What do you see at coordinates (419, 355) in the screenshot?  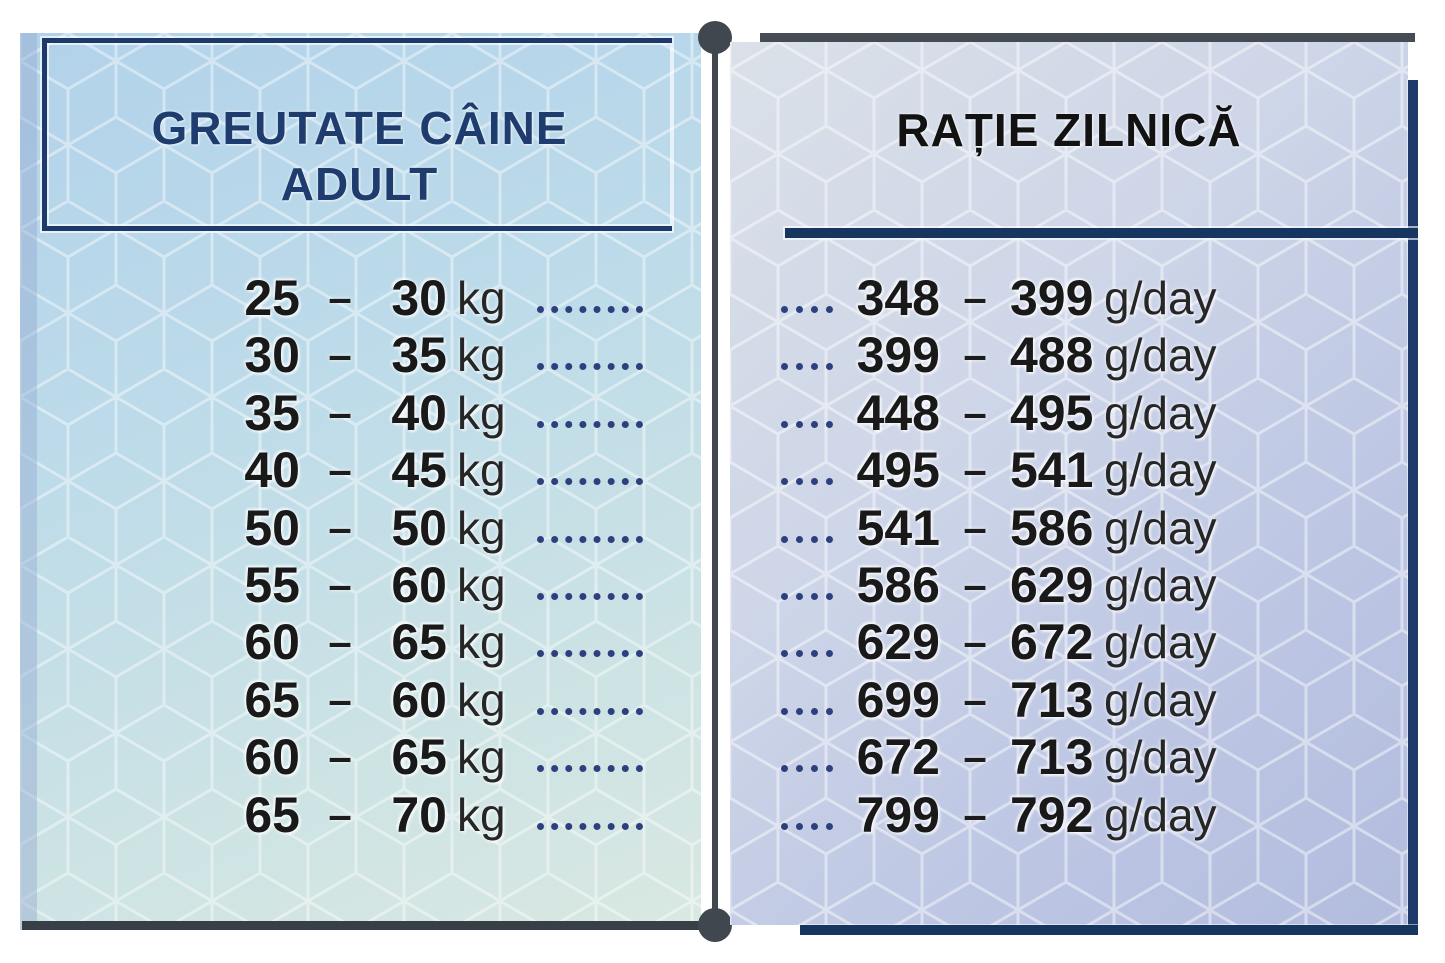 I see `weight-to: 35` at bounding box center [419, 355].